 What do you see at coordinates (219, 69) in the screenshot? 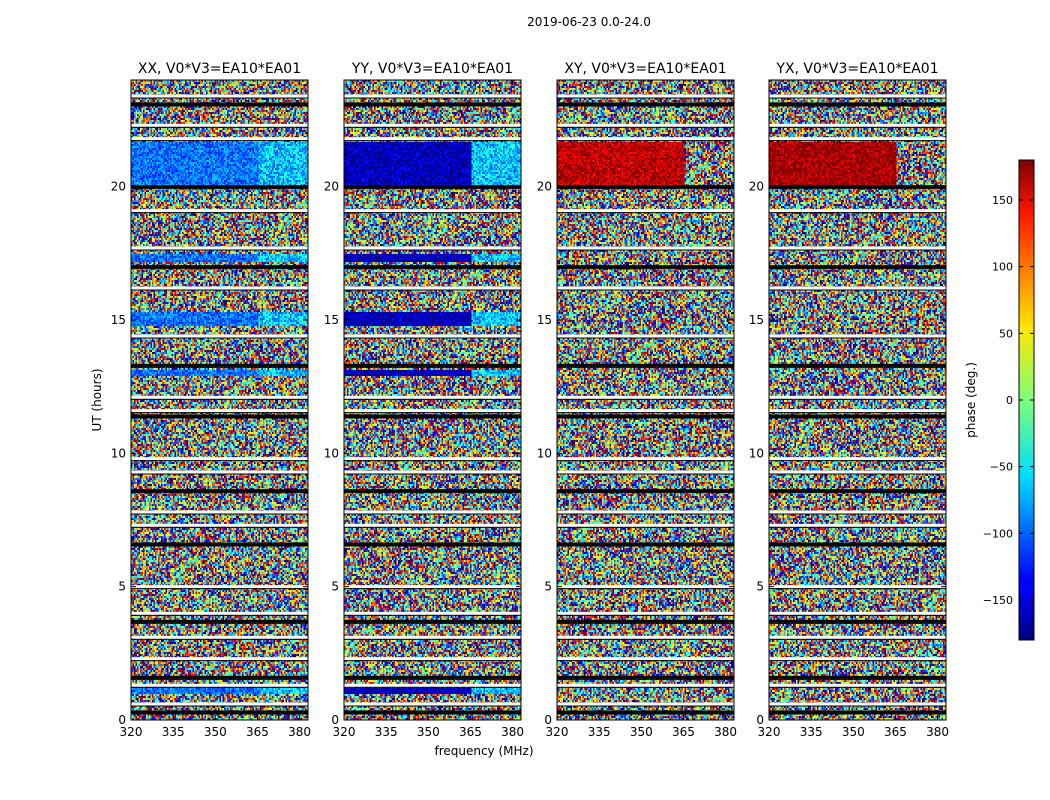
I see `panel-1-title: XX, V0*V3=EA10*EA01` at bounding box center [219, 69].